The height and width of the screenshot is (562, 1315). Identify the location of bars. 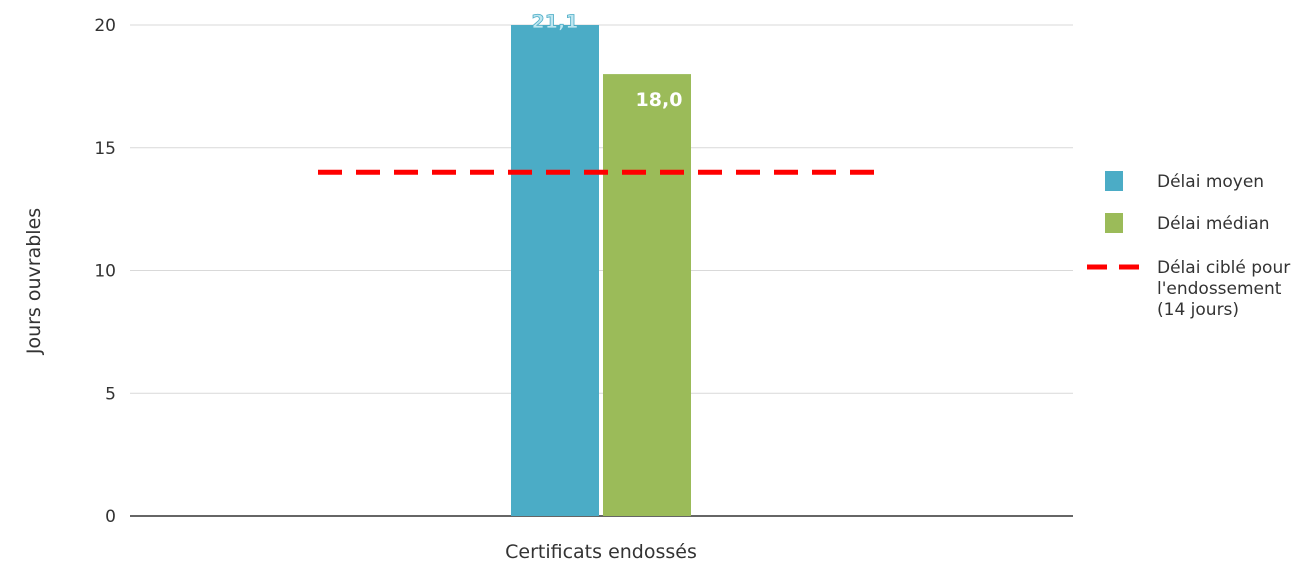
(601, 270).